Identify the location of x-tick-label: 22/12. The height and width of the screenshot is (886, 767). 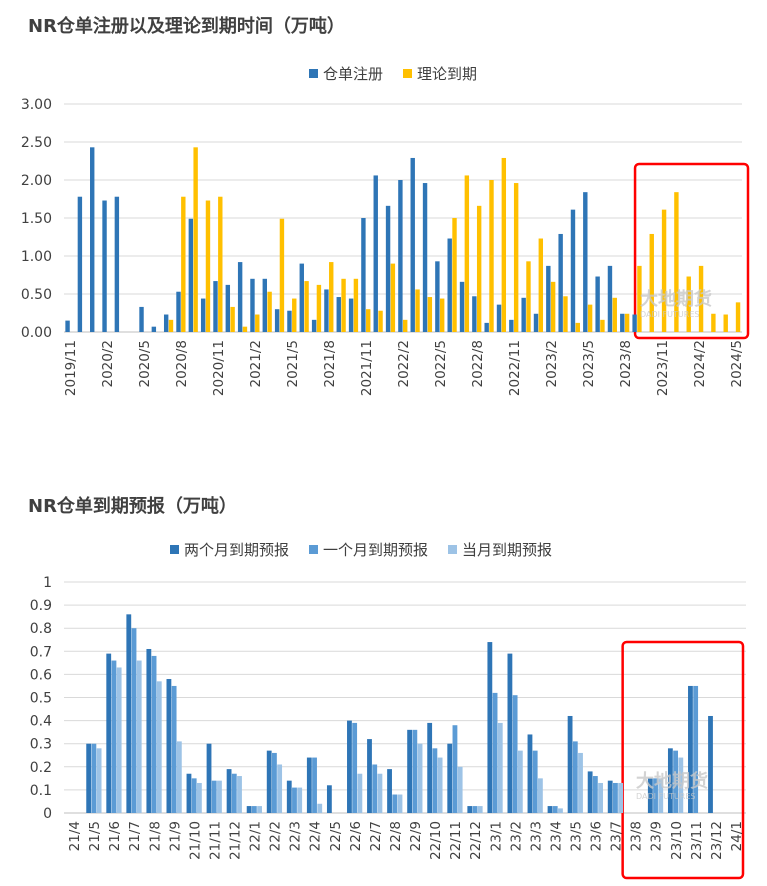
(476, 840).